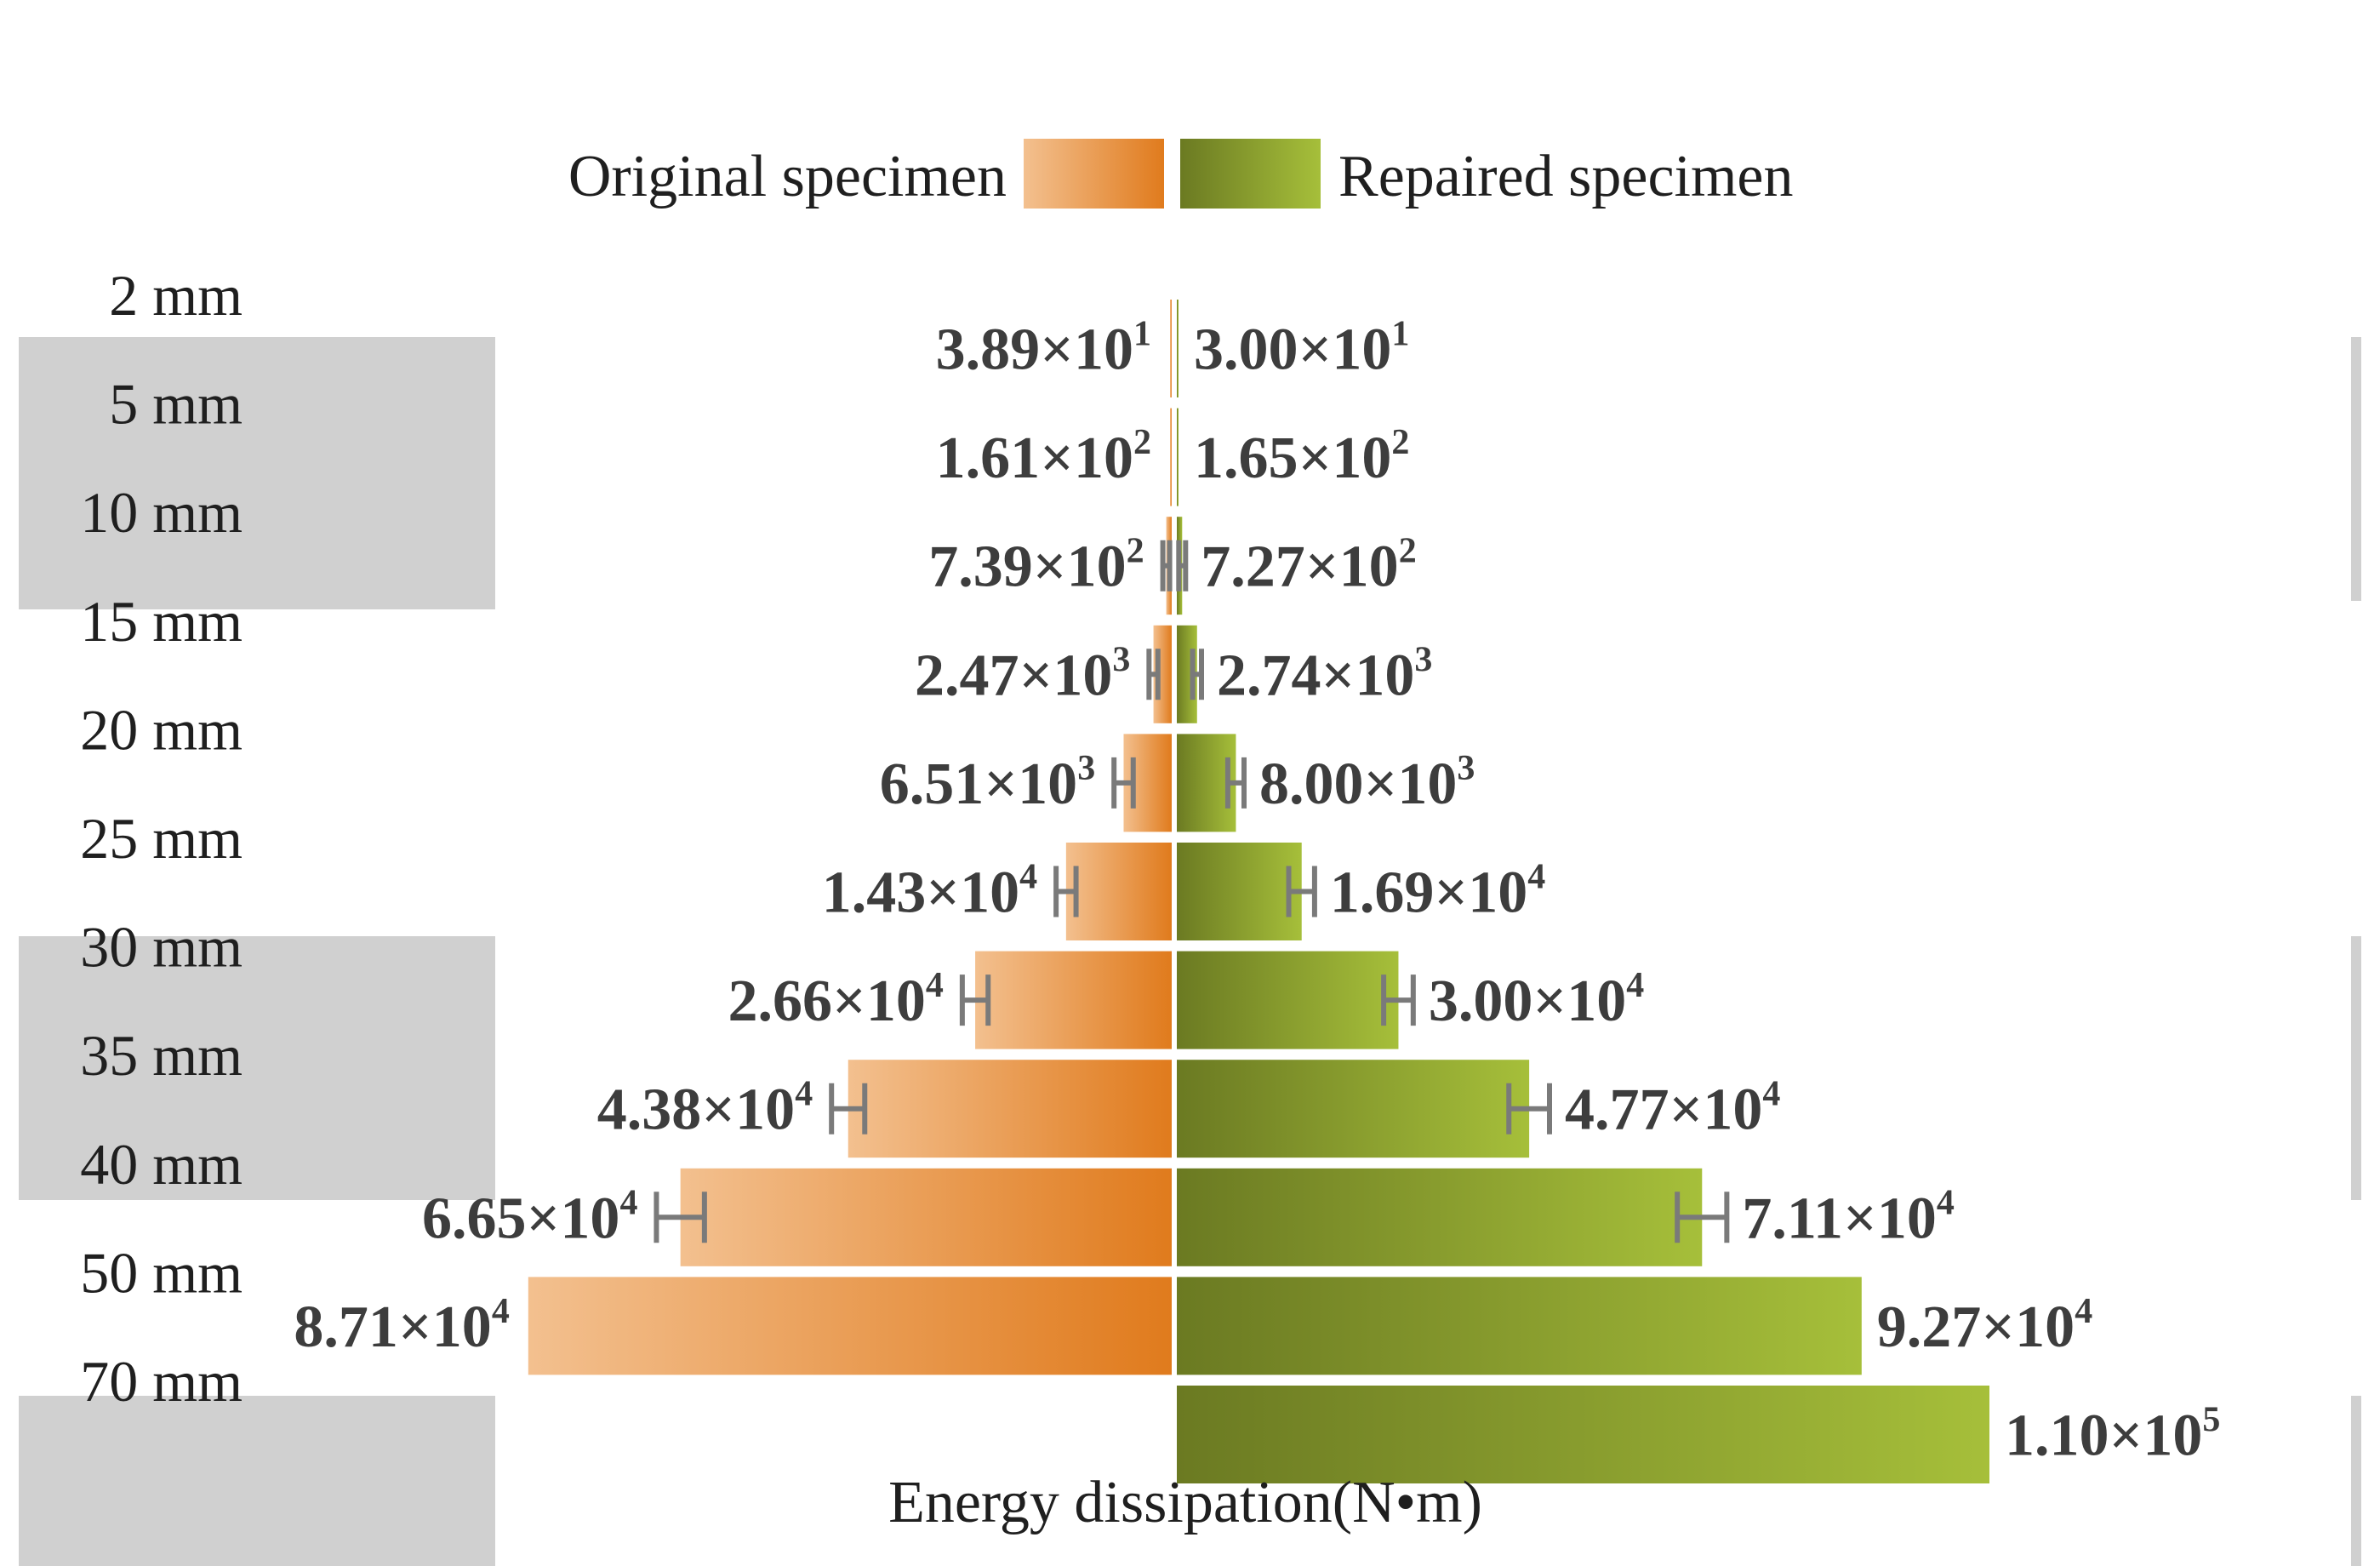 The image size is (2380, 1566). Describe the element at coordinates (161, 621) in the screenshot. I see `category-label: 15 mm` at that location.